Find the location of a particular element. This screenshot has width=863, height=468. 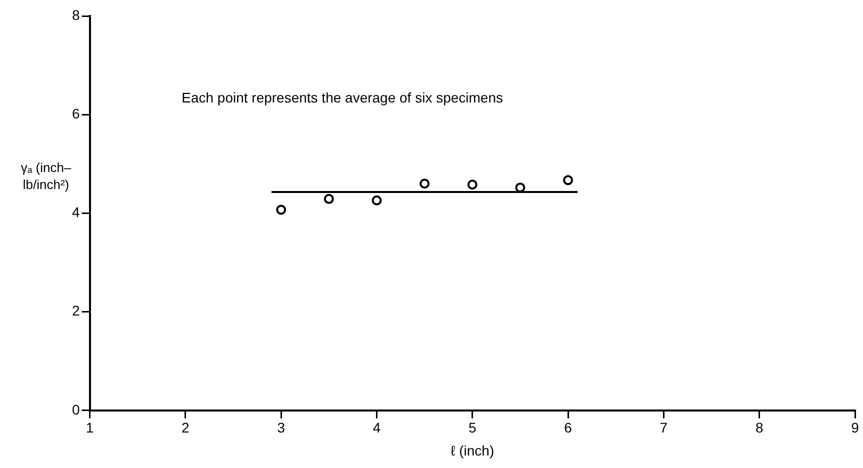

y-tick-label: 4 is located at coordinates (76, 212).